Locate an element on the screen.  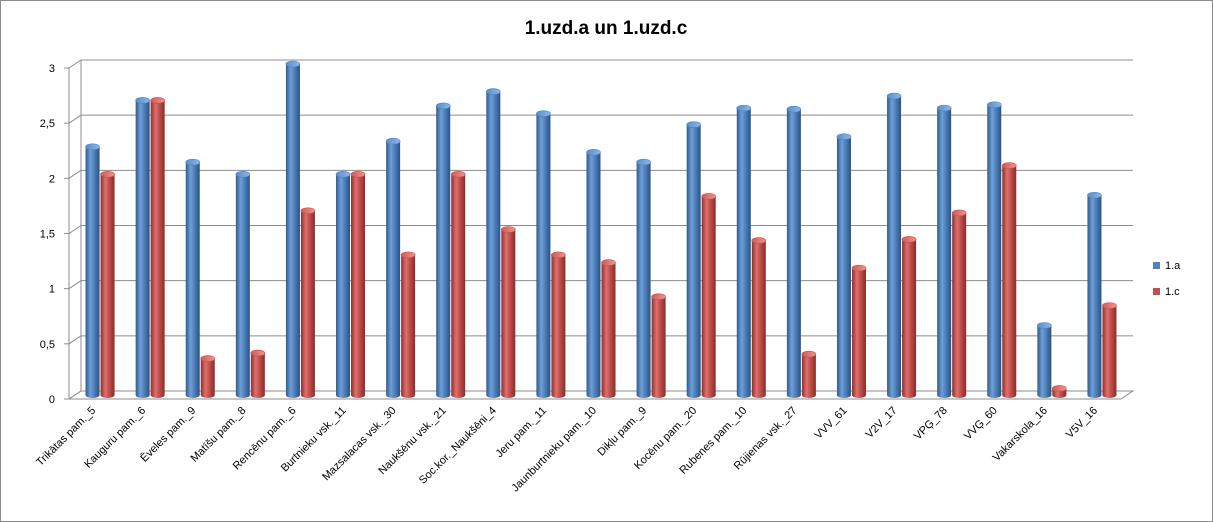
bar-1.a-19 is located at coordinates (1044, 360).